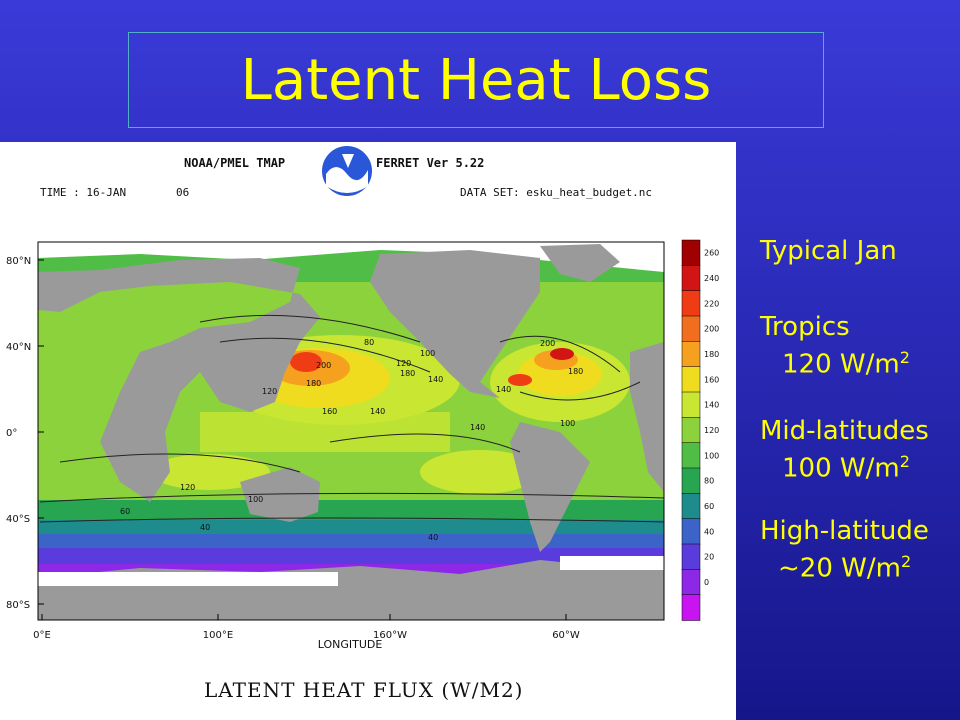  I want to click on x-tick-label: 0°E, so click(42, 635).